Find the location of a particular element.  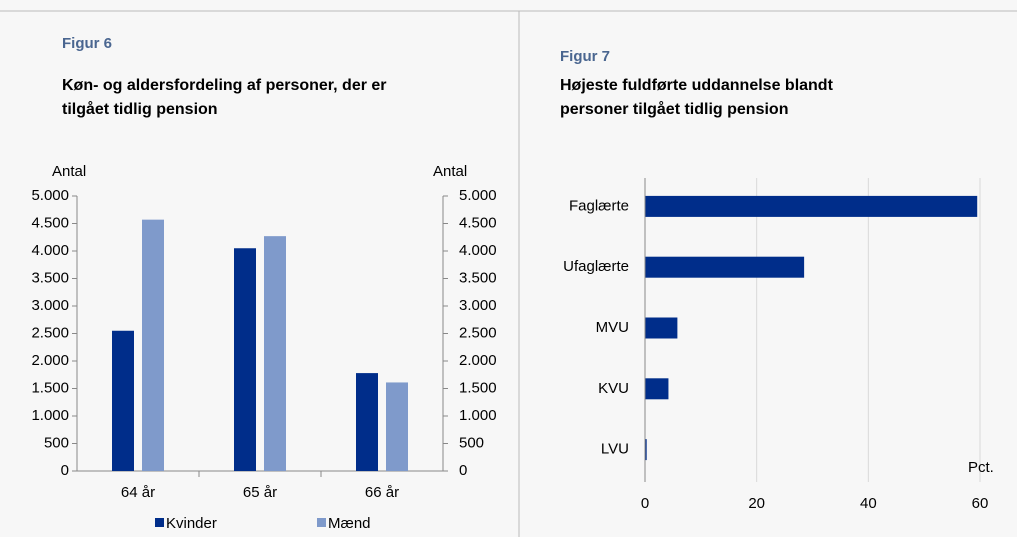

y-tick-label: 3.000 is located at coordinates (50, 305).